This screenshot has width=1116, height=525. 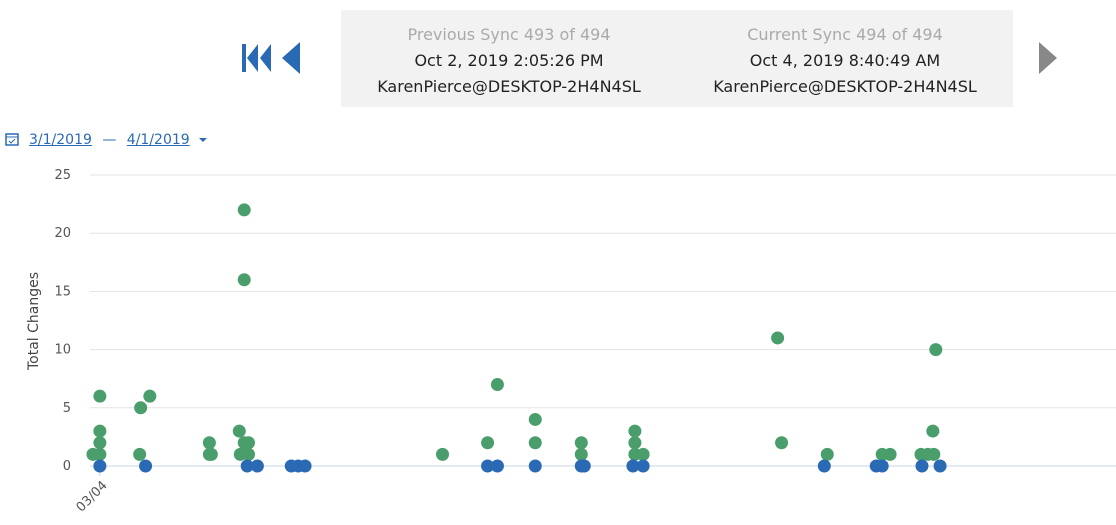 What do you see at coordinates (845, 34) in the screenshot?
I see `title: Current Sync 494 of 494` at bounding box center [845, 34].